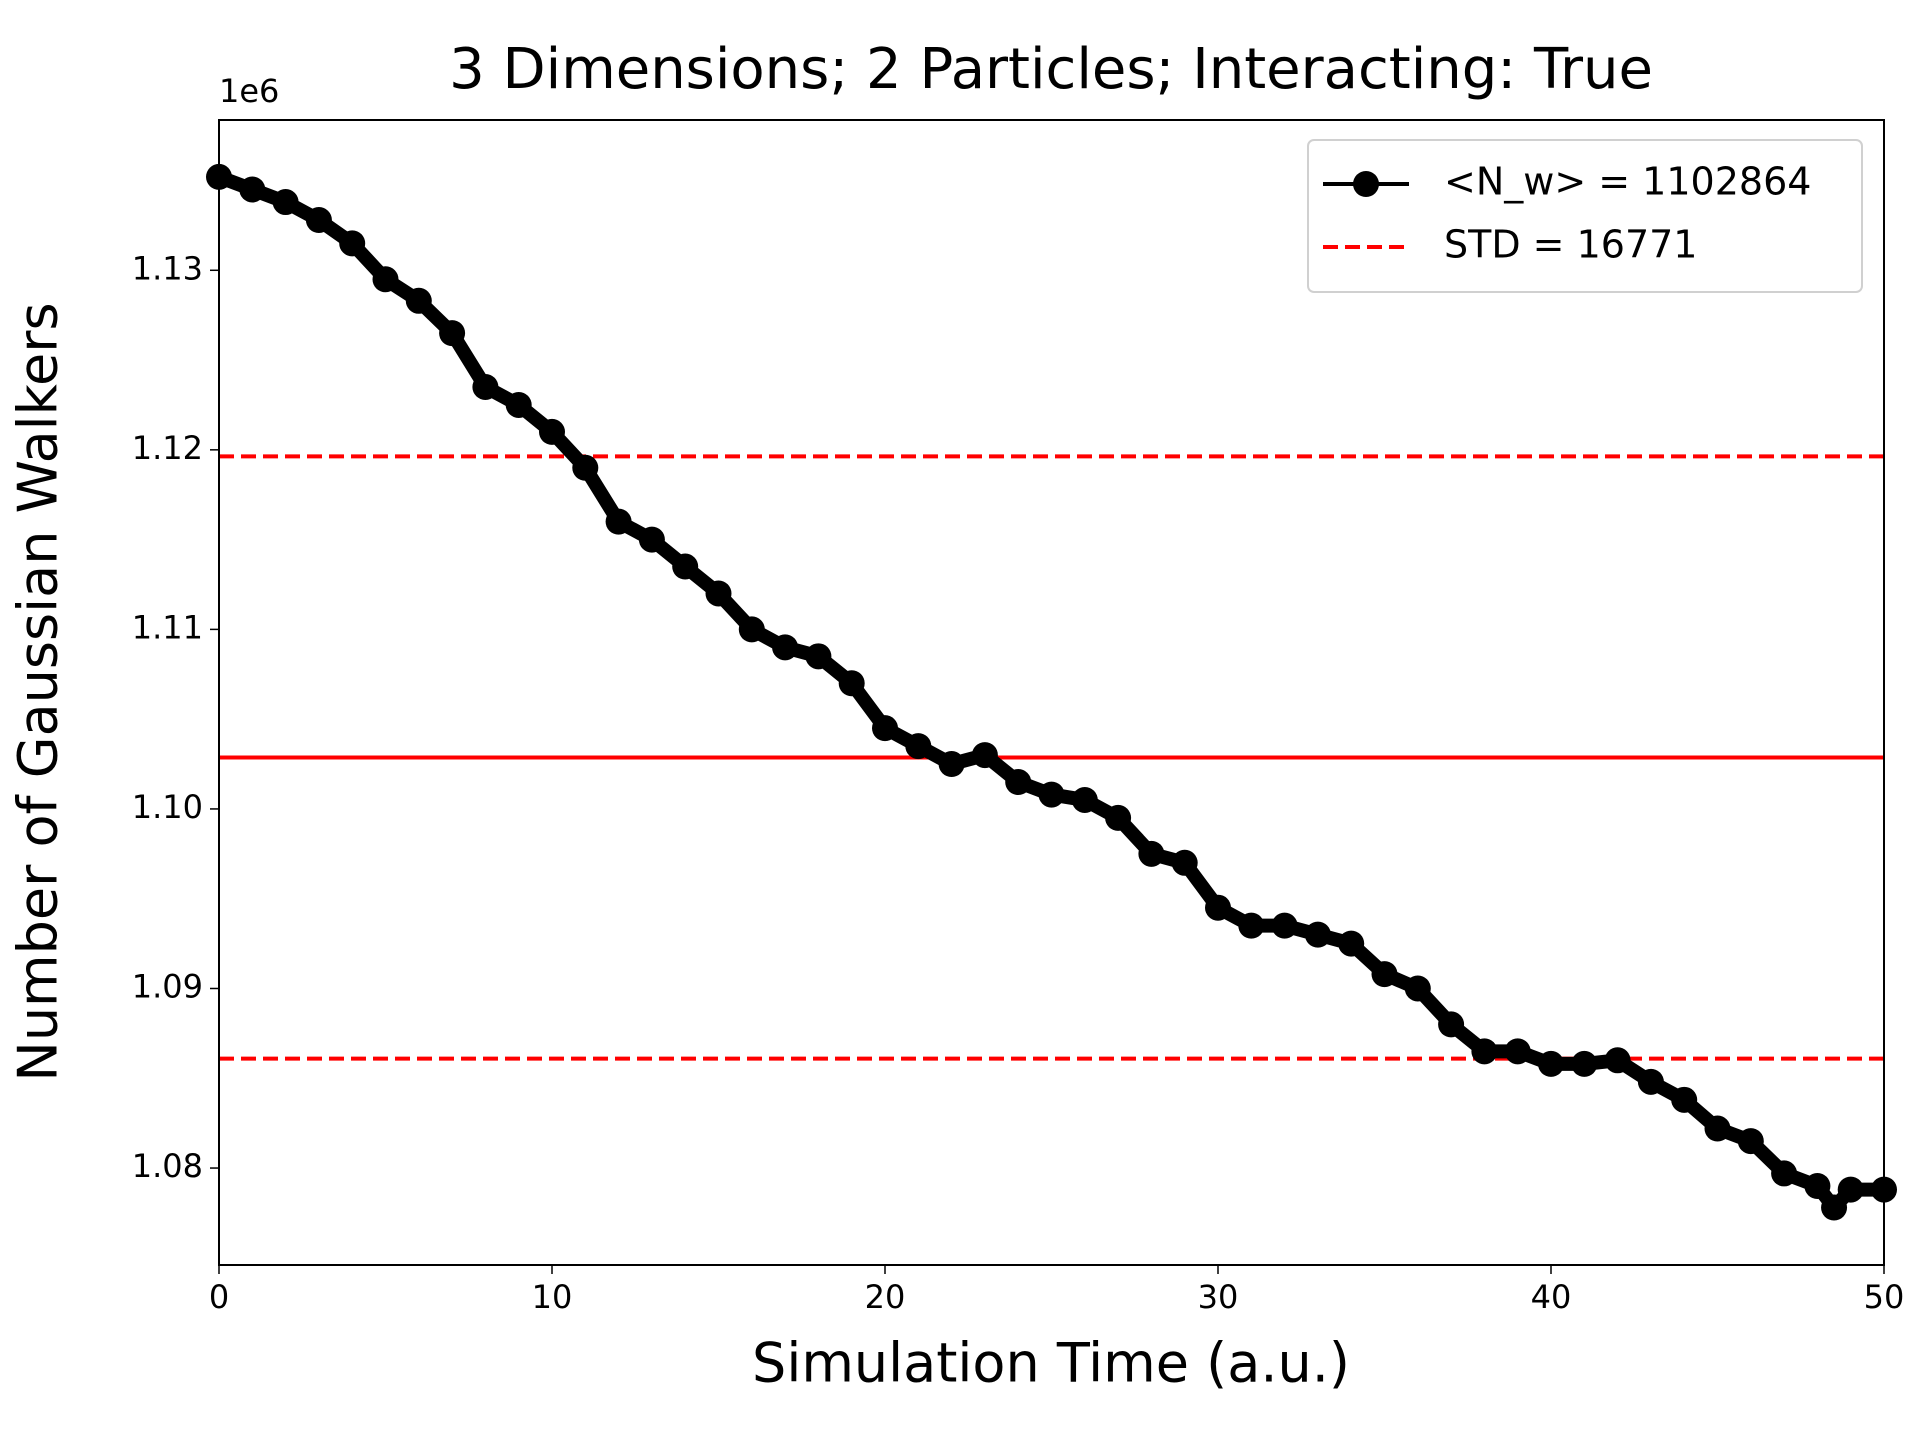  I want to click on y-tick-label: 1.09, so click(167, 986).